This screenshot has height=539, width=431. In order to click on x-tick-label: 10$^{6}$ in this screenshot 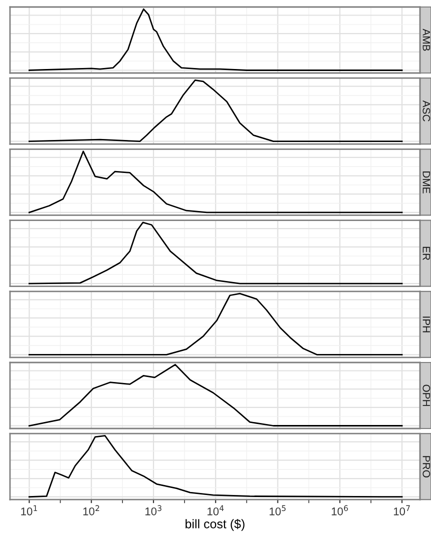, I will do `click(340, 510)`.